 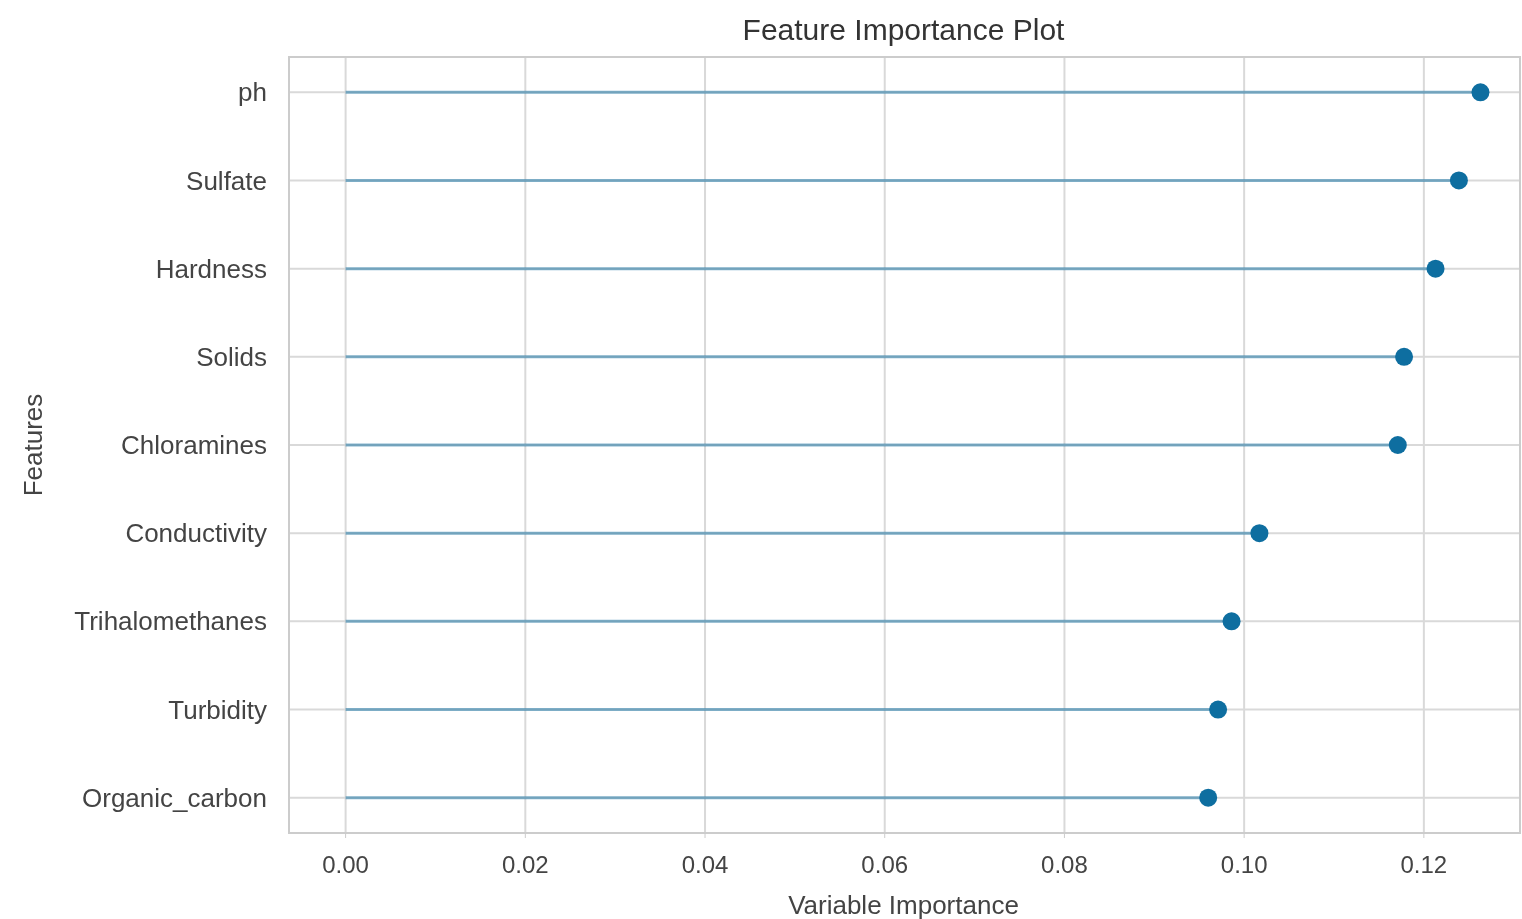 What do you see at coordinates (1424, 864) in the screenshot?
I see `x-tick-label: 0.12` at bounding box center [1424, 864].